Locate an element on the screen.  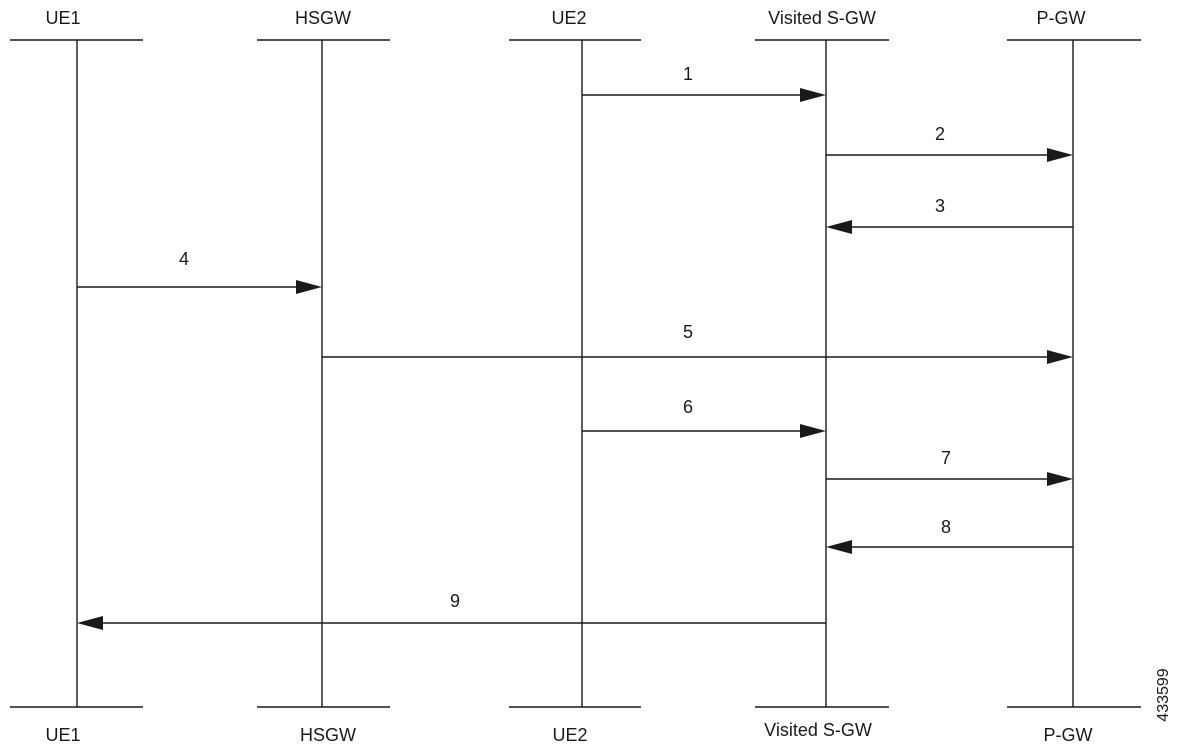
message-label-9: 9 is located at coordinates (455, 601).